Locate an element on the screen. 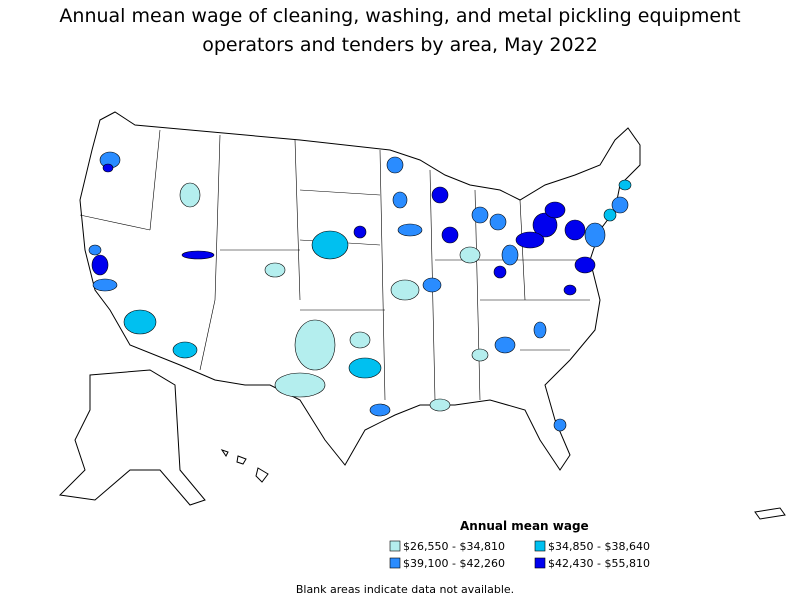  legend-label: $39,100 - $42,260 is located at coordinates (454, 563).